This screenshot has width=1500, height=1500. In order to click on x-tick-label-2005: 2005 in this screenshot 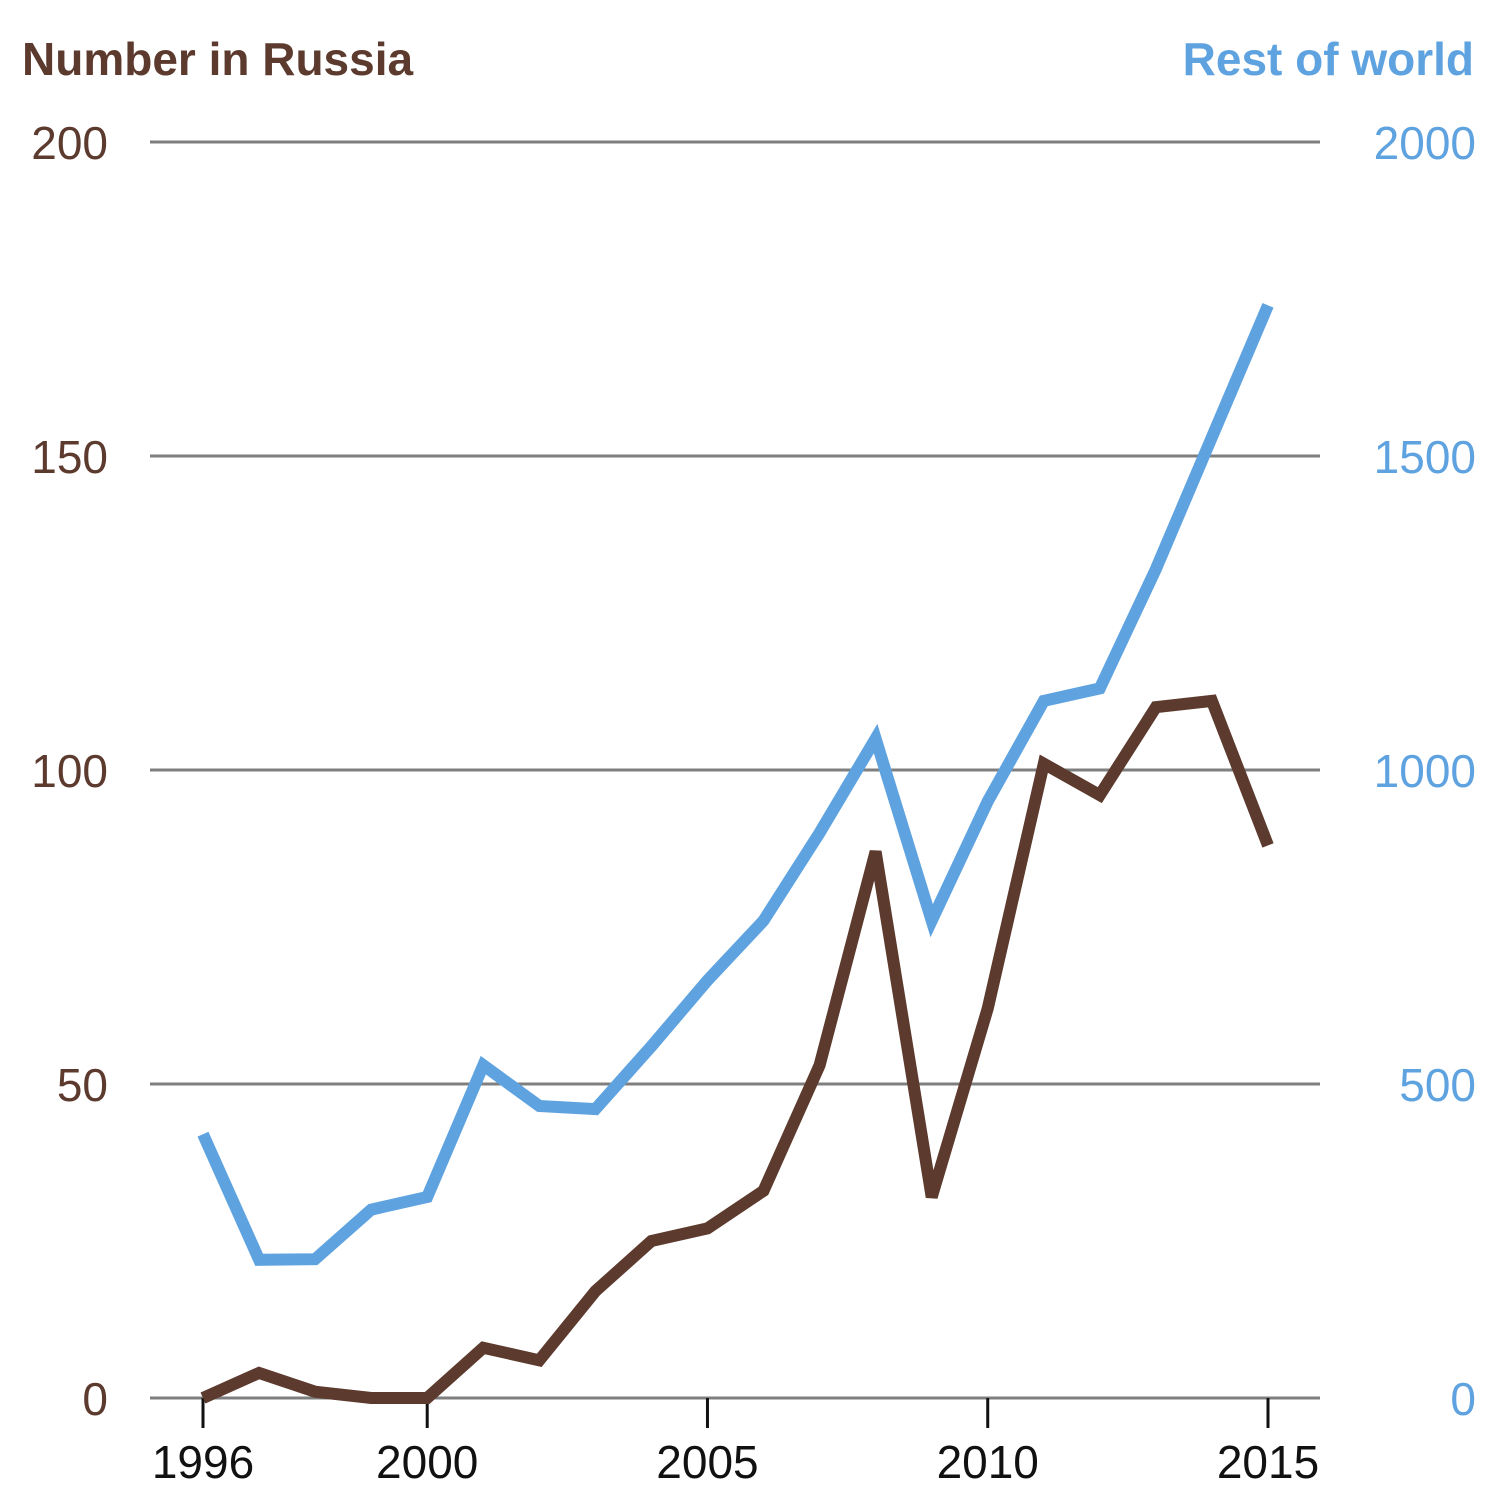, I will do `click(707, 1462)`.